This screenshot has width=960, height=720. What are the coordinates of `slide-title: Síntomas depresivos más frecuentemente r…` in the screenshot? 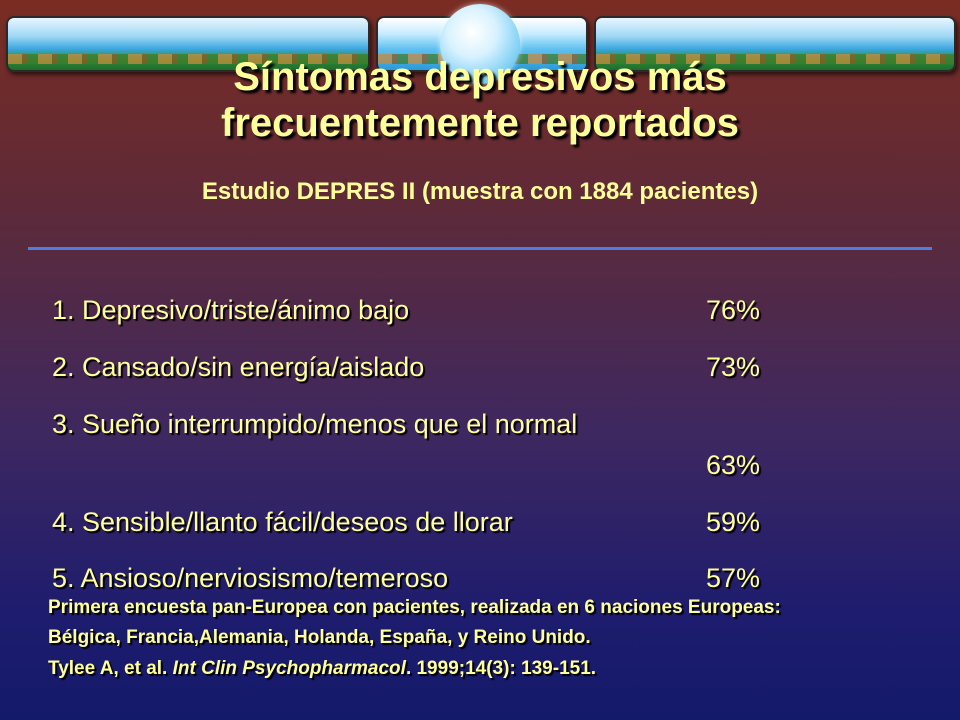 It's located at (480, 100).